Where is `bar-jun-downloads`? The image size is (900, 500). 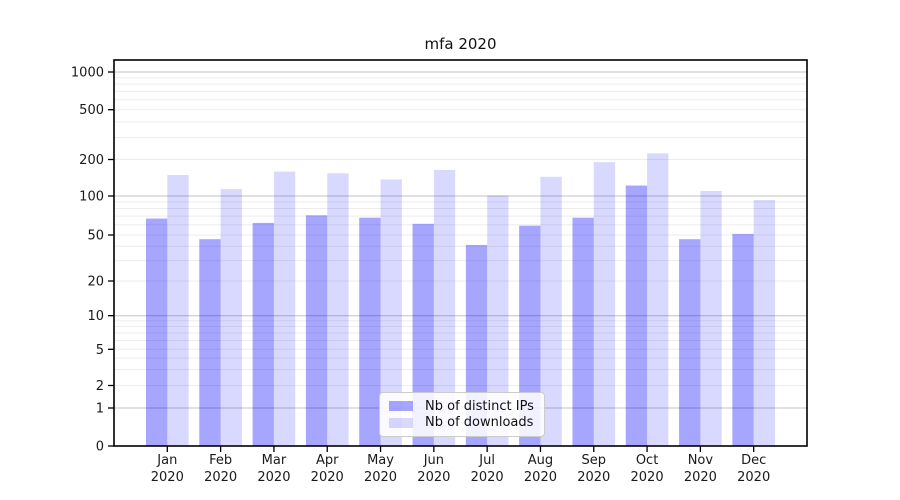
bar-jun-downloads is located at coordinates (444, 307).